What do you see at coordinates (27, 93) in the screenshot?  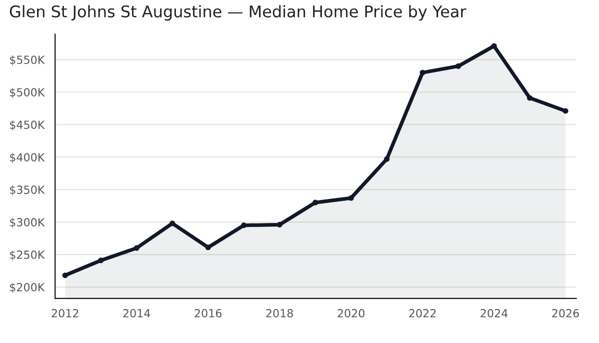 I see `y-tick-label: $500K` at bounding box center [27, 93].